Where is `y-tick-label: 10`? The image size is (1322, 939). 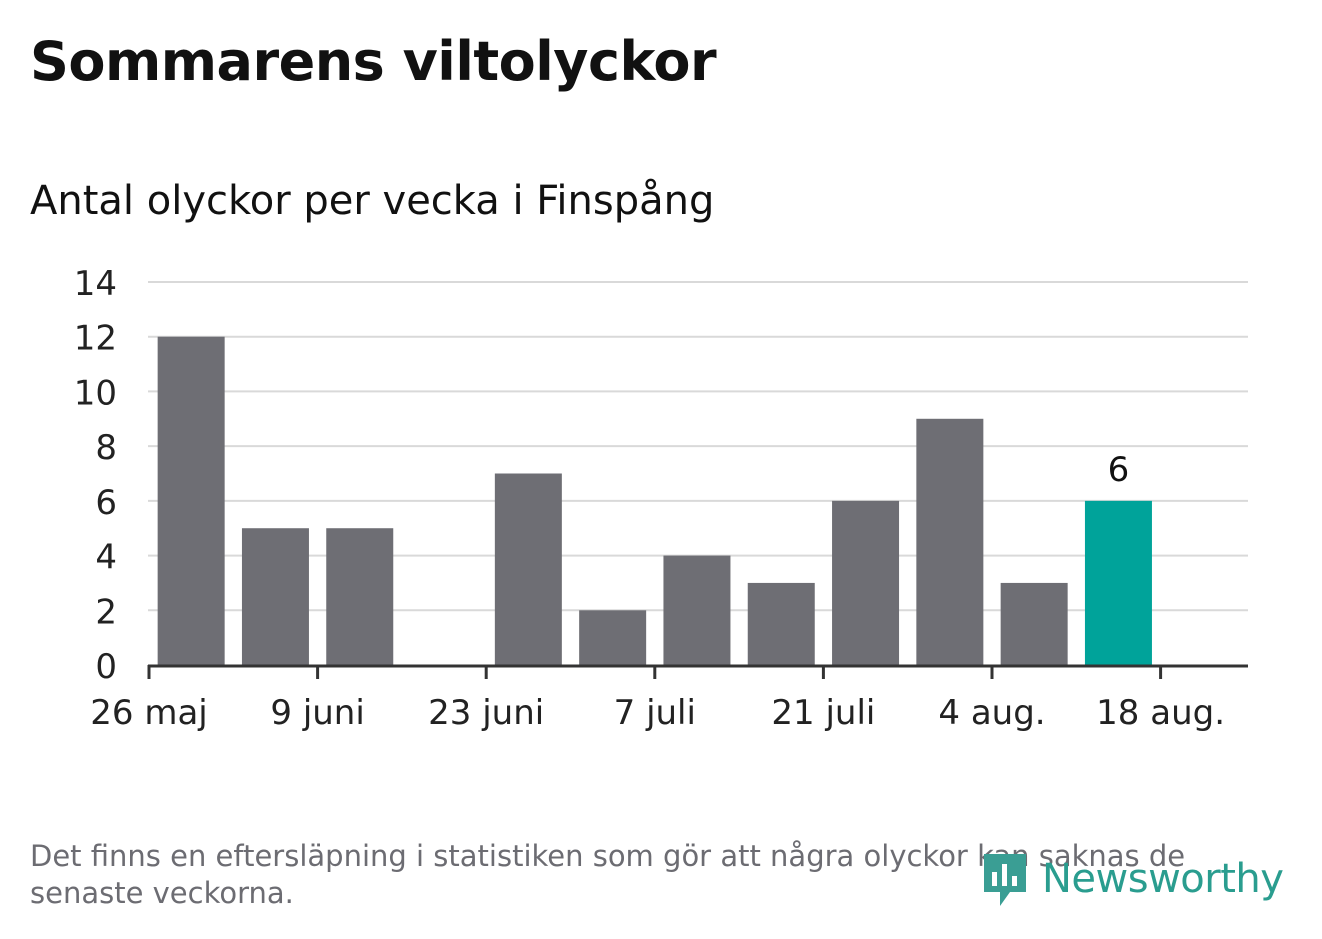
y-tick-label: 10 is located at coordinates (95, 393).